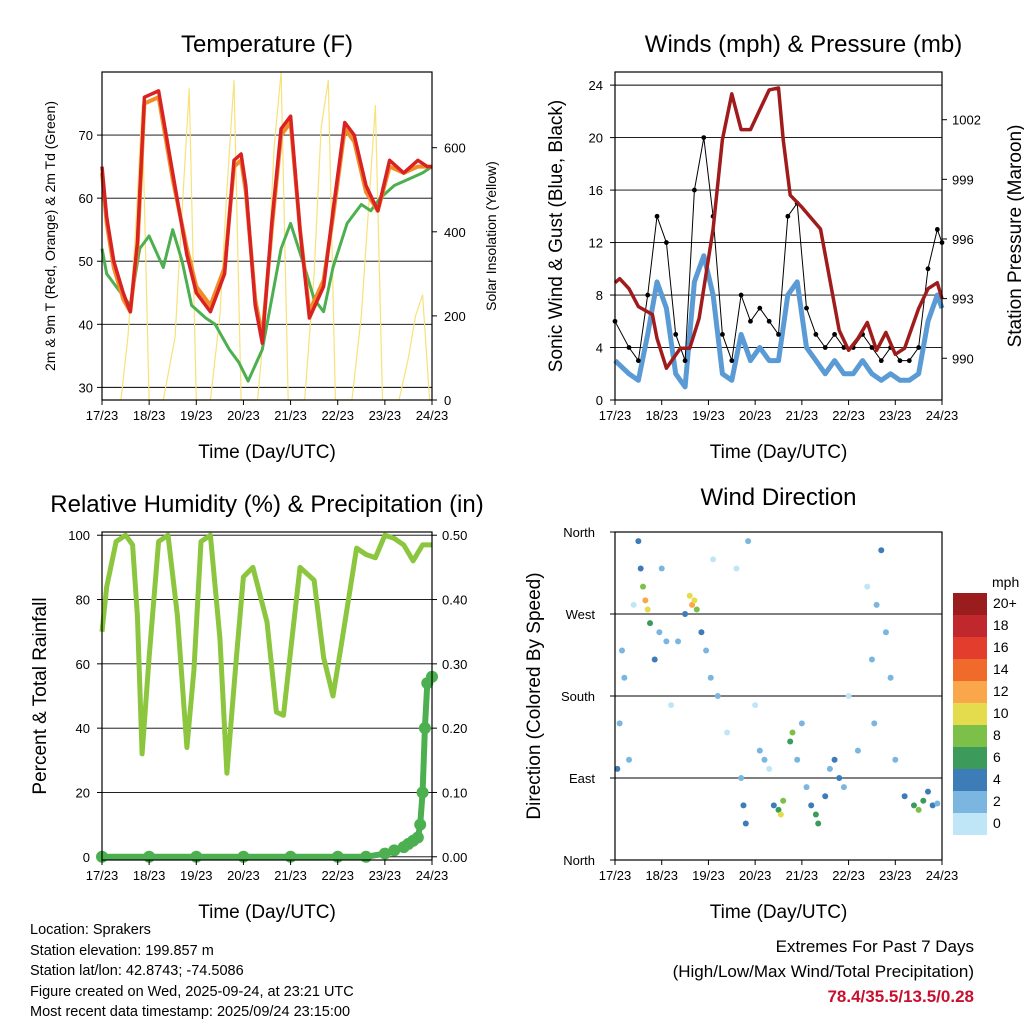 Image resolution: width=1024 pixels, height=1024 pixels. I want to click on humidity-ytick-label: 80, so click(83, 600).